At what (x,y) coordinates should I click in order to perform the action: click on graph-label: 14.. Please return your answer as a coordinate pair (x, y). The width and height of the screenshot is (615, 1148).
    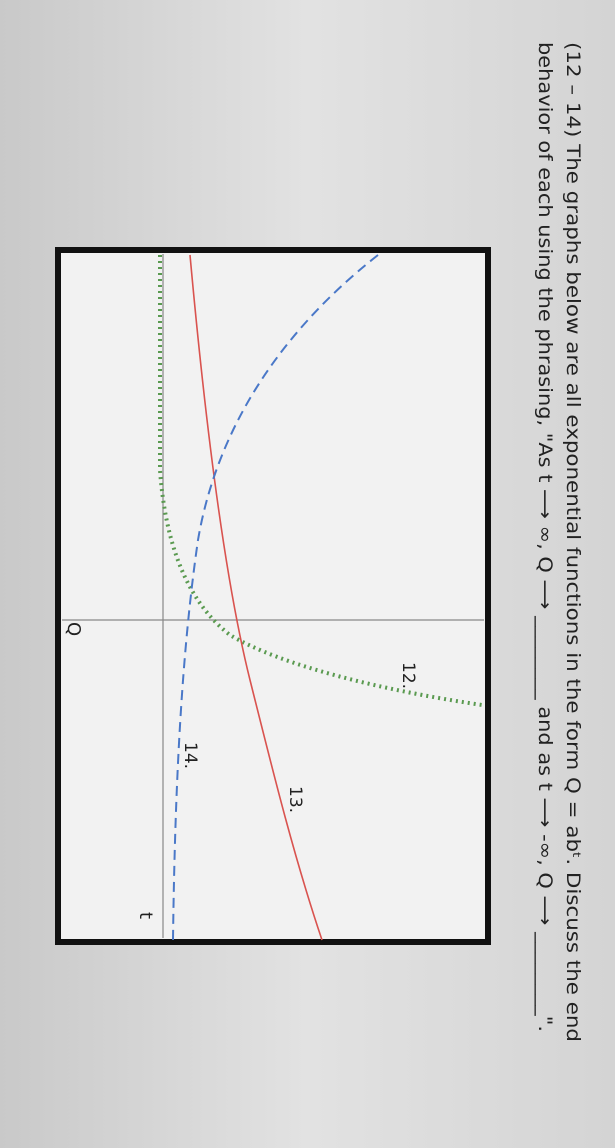
    Looking at the image, I should click on (190, 755).